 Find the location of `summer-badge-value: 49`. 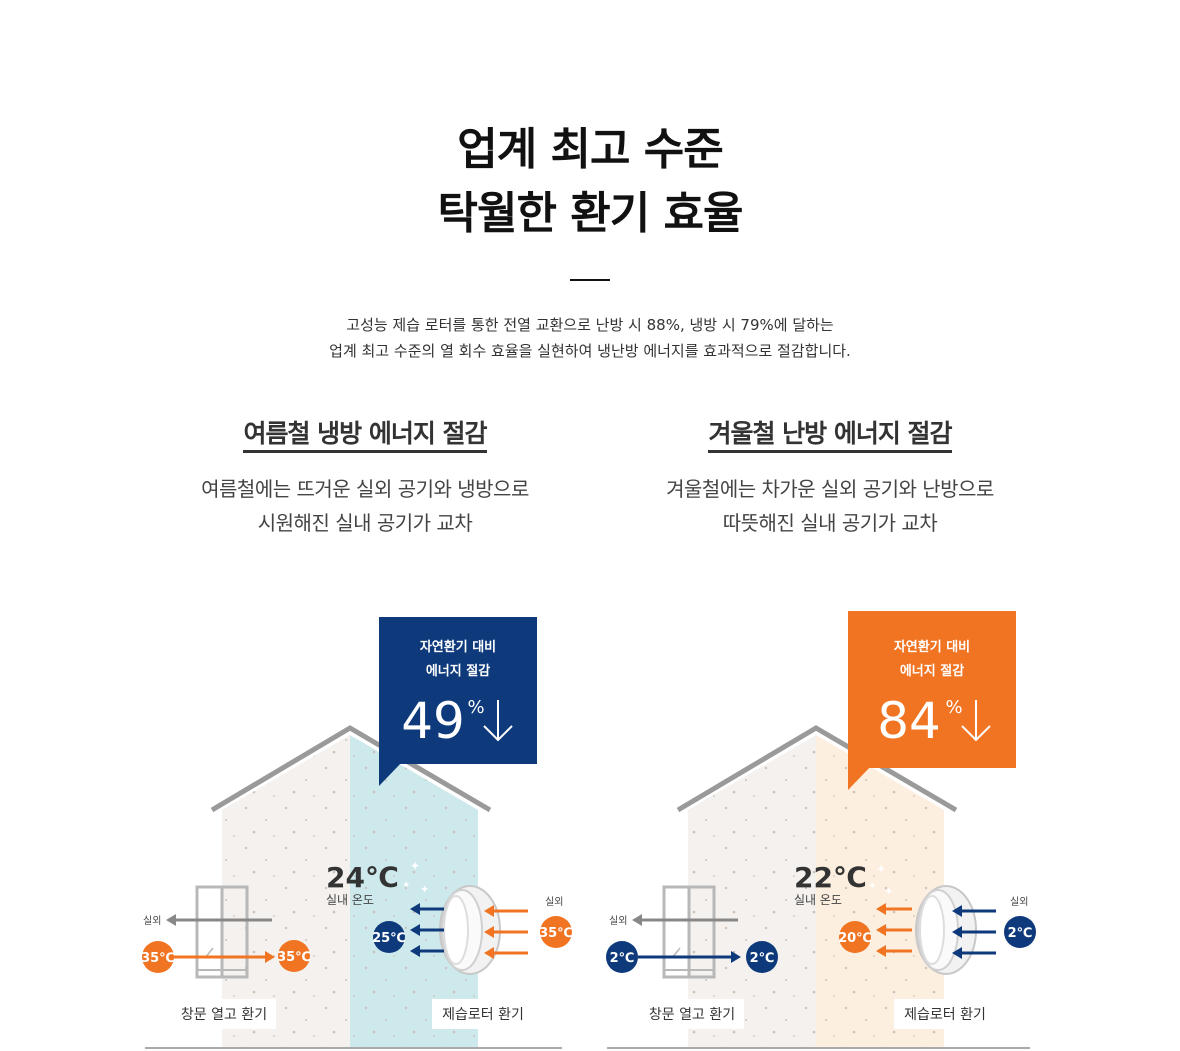

summer-badge-value: 49 is located at coordinates (433, 721).